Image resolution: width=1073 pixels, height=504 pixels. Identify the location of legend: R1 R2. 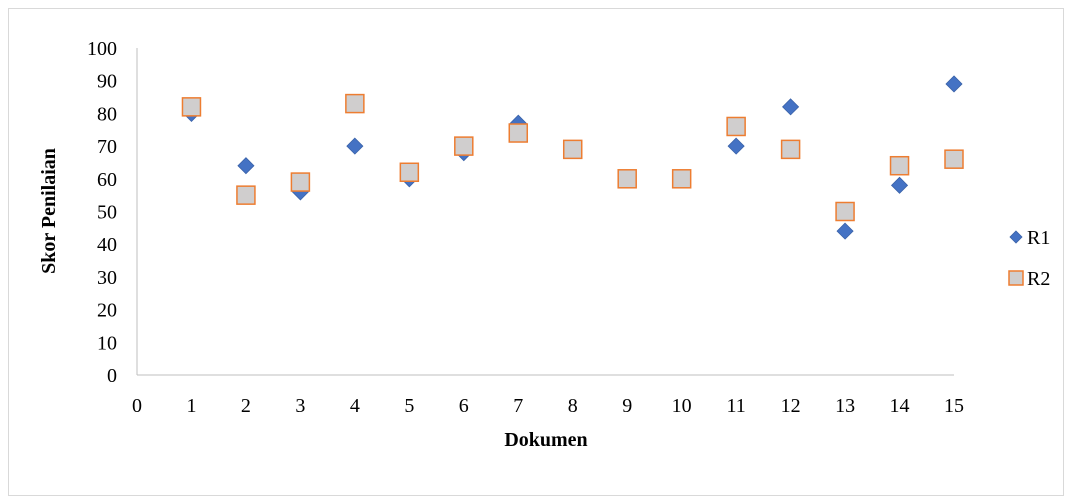
(1029, 258).